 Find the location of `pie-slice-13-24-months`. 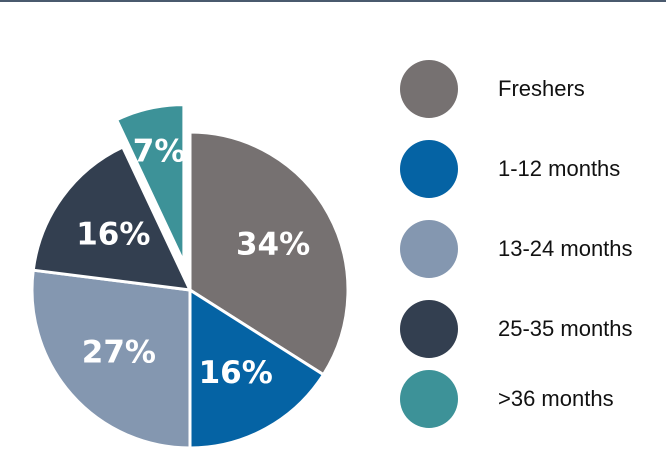

pie-slice-13-24-months is located at coordinates (111, 359).